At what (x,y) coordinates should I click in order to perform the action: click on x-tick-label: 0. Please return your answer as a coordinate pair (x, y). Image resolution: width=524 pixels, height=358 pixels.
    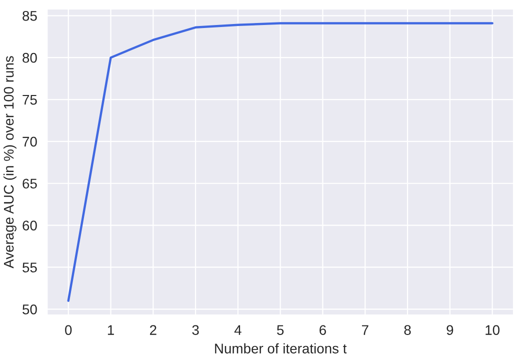
    Looking at the image, I should click on (68, 330).